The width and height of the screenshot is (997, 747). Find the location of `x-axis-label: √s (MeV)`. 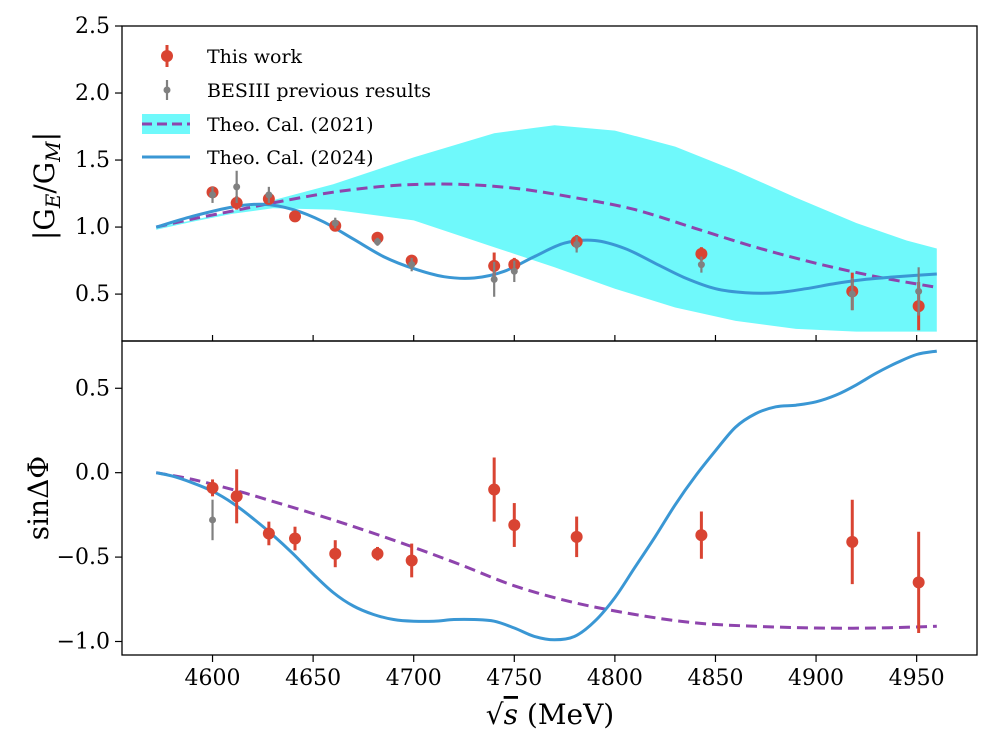

x-axis-label: √s (MeV) is located at coordinates (550, 714).